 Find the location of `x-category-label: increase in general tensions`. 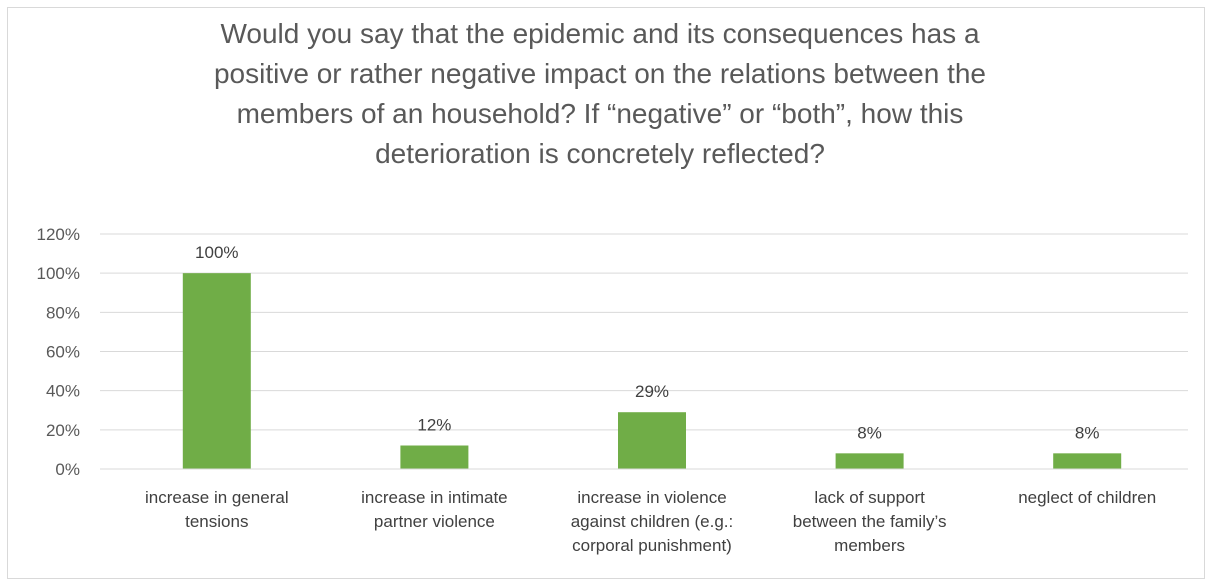

x-category-label: increase in general tensions is located at coordinates (216, 509).